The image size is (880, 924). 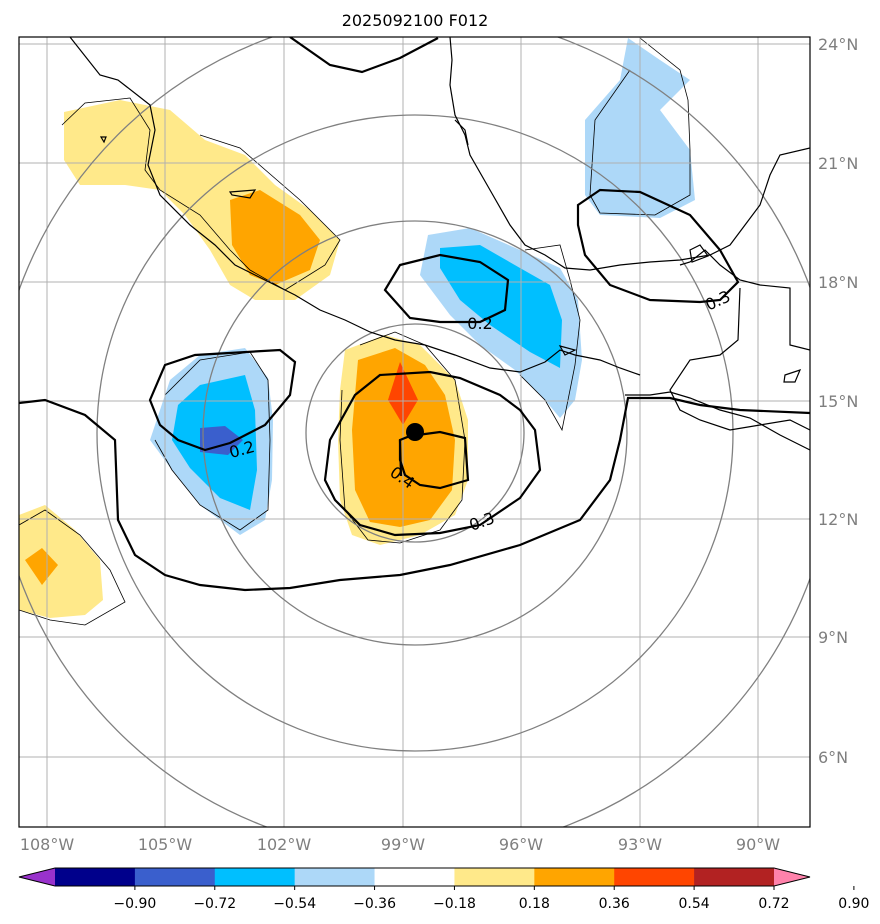 What do you see at coordinates (37, 877) in the screenshot?
I see `colorbar-extend-min` at bounding box center [37, 877].